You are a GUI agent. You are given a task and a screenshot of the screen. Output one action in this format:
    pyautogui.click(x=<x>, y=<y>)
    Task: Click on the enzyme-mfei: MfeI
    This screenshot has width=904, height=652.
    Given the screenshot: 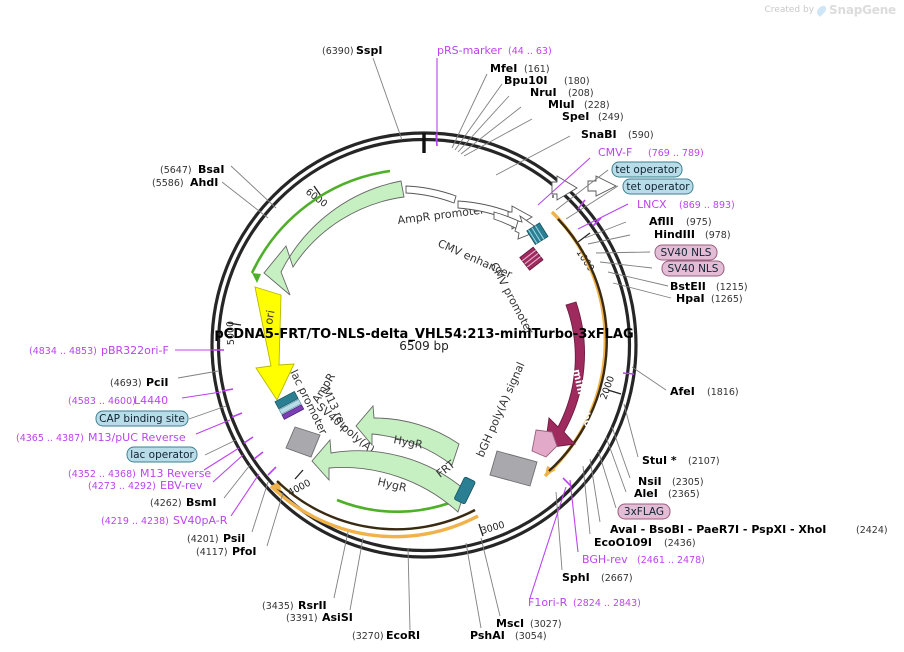 What is the action you would take?
    pyautogui.click(x=503, y=68)
    